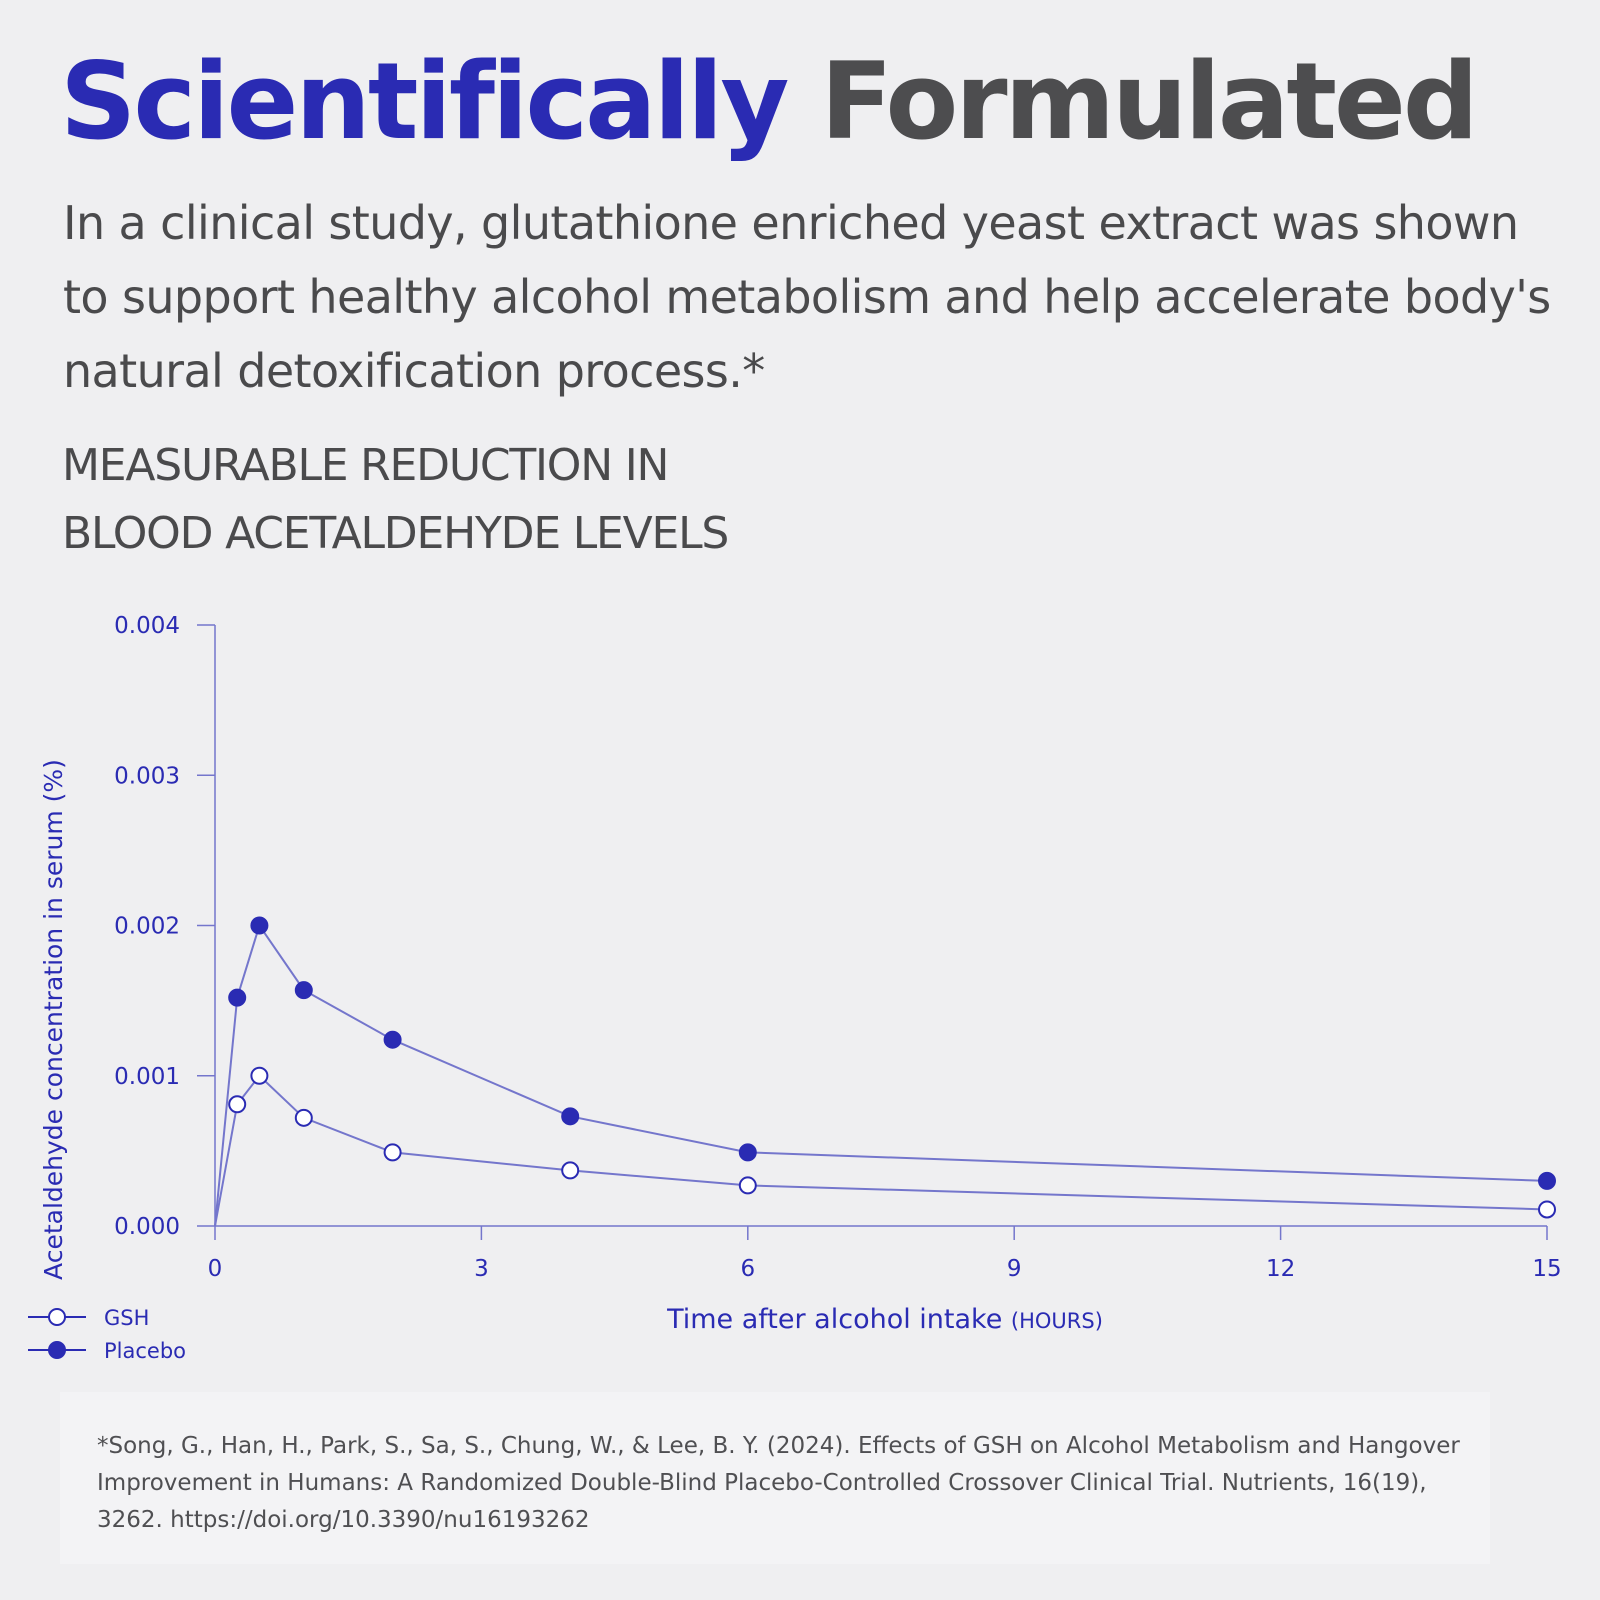 The width and height of the screenshot is (1600, 1600). What do you see at coordinates (147, 927) in the screenshot?
I see `y-tick-label: 0.002` at bounding box center [147, 927].